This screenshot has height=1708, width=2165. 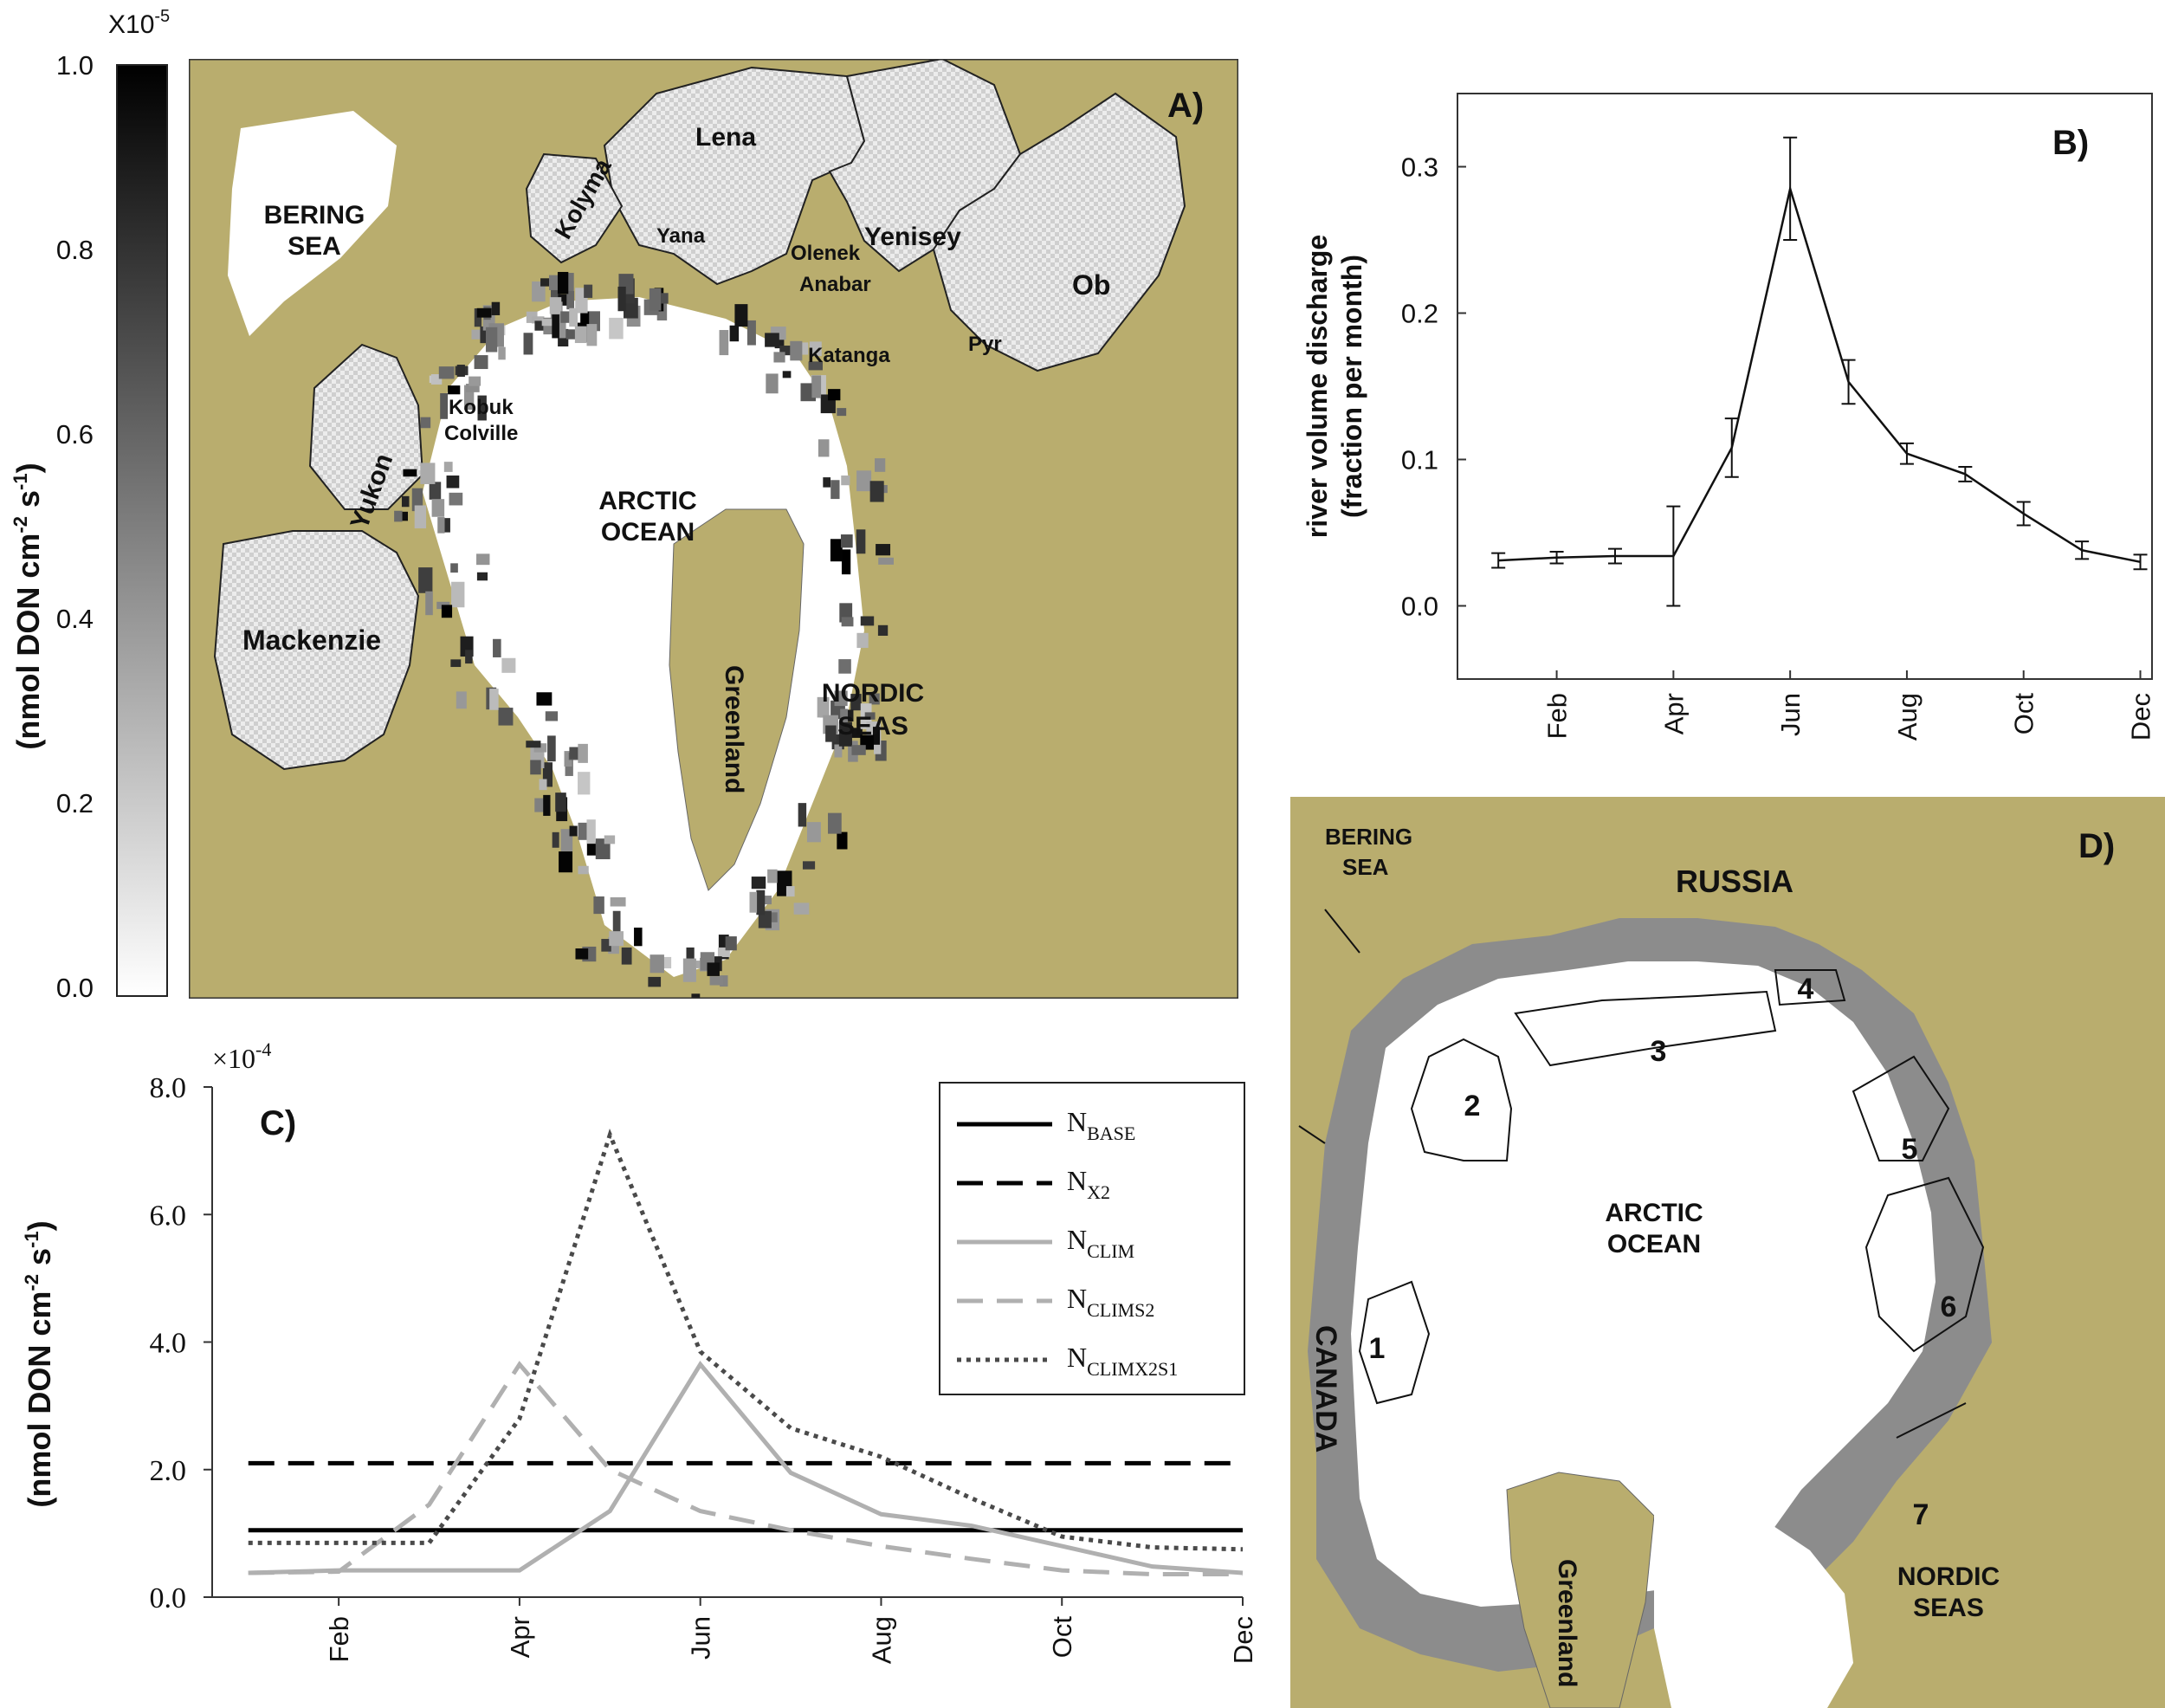 What do you see at coordinates (647, 501) in the screenshot?
I see `region-label-arctic: ARCTIC` at bounding box center [647, 501].